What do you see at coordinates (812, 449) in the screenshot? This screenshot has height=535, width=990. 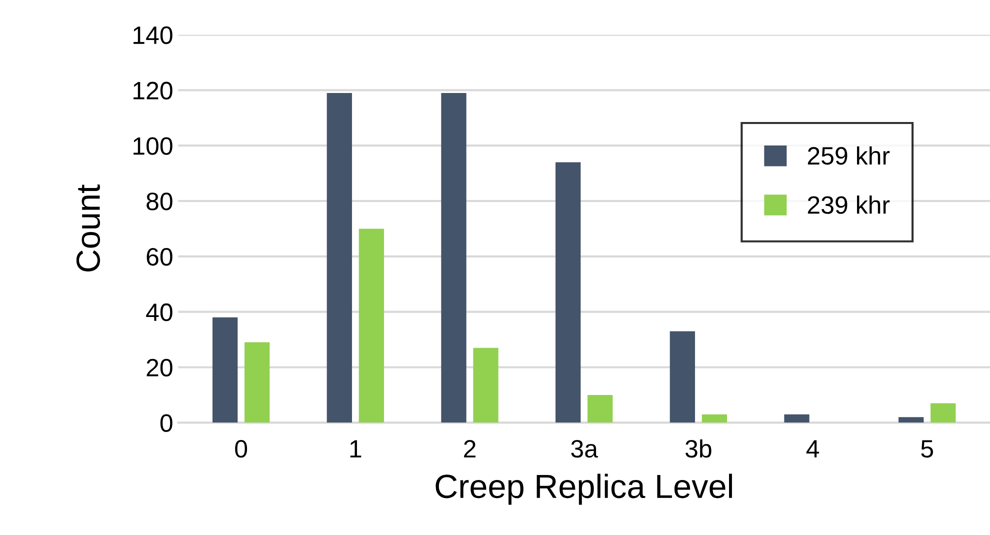 I see `x-tick-label: 4` at bounding box center [812, 449].